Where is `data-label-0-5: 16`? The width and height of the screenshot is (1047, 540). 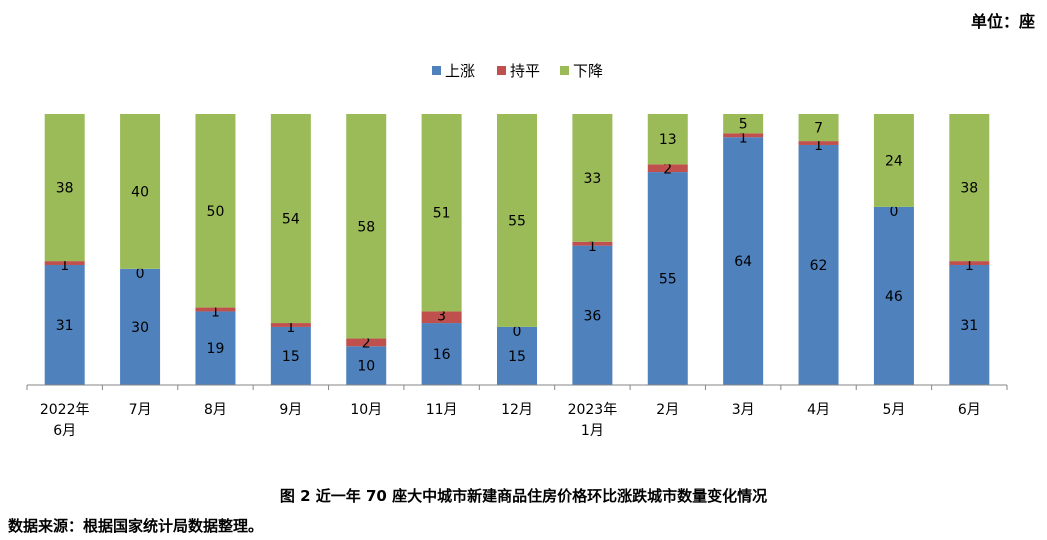 data-label-0-5: 16 is located at coordinates (442, 355).